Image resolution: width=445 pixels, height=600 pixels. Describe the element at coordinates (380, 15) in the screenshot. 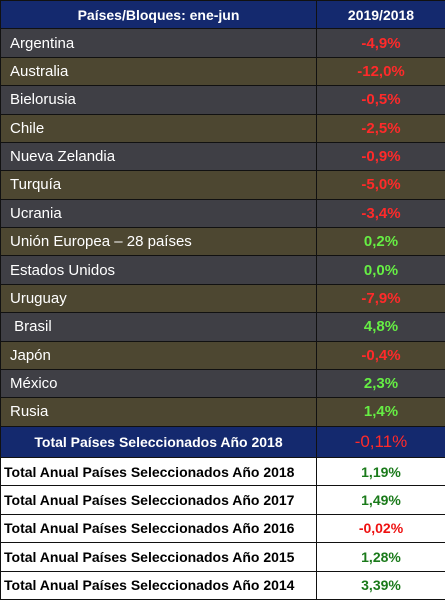

I see `header-period: 2019/2018` at that location.